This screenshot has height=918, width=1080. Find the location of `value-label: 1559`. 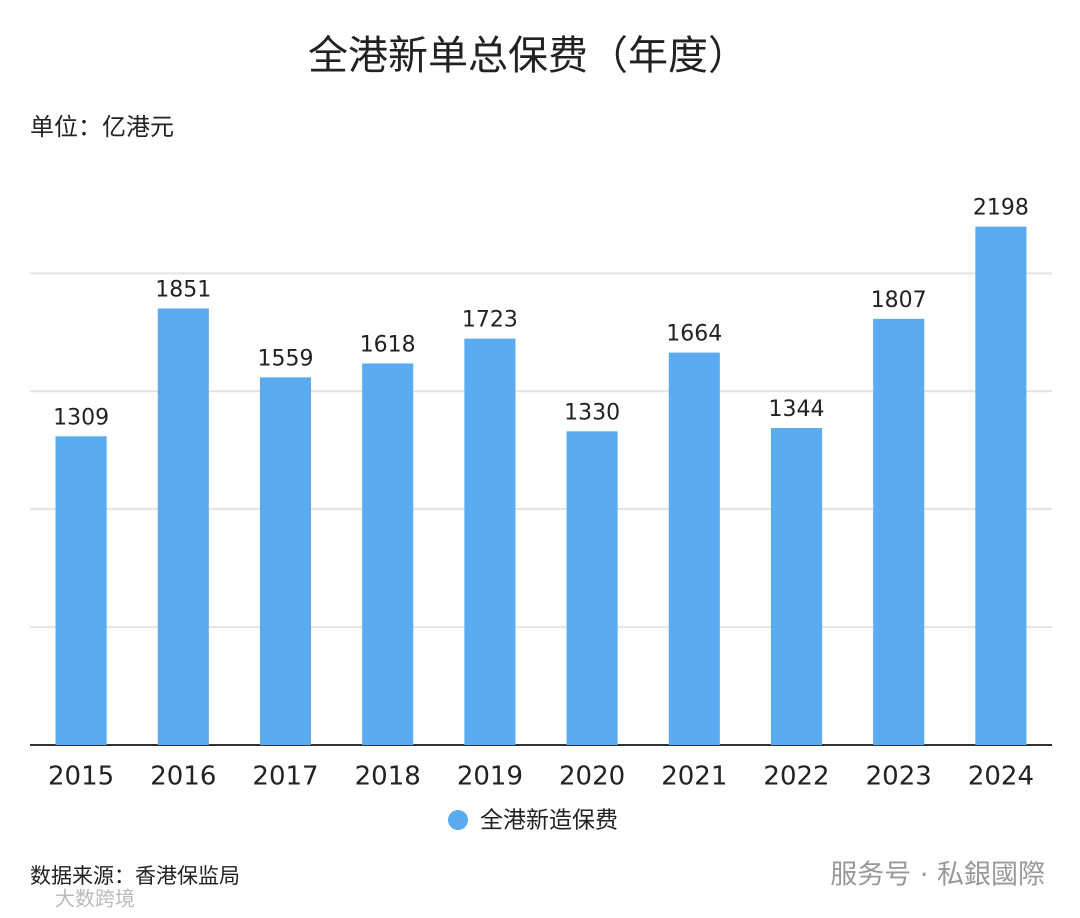

value-label: 1559 is located at coordinates (286, 358).